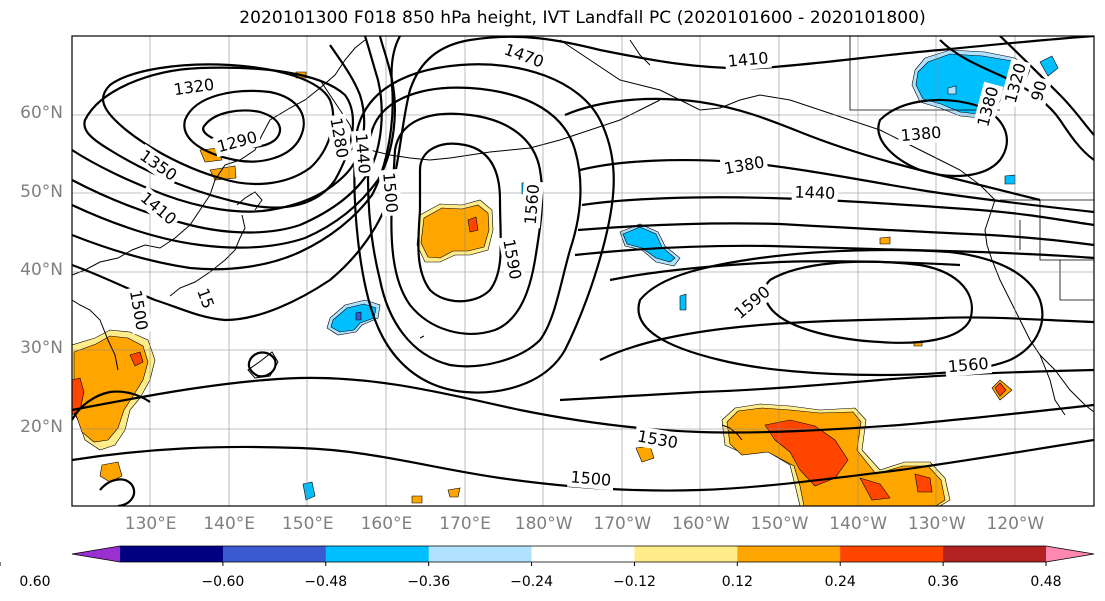 The height and width of the screenshot is (601, 1105). I want to click on colorbar-outline, so click(583, 554).